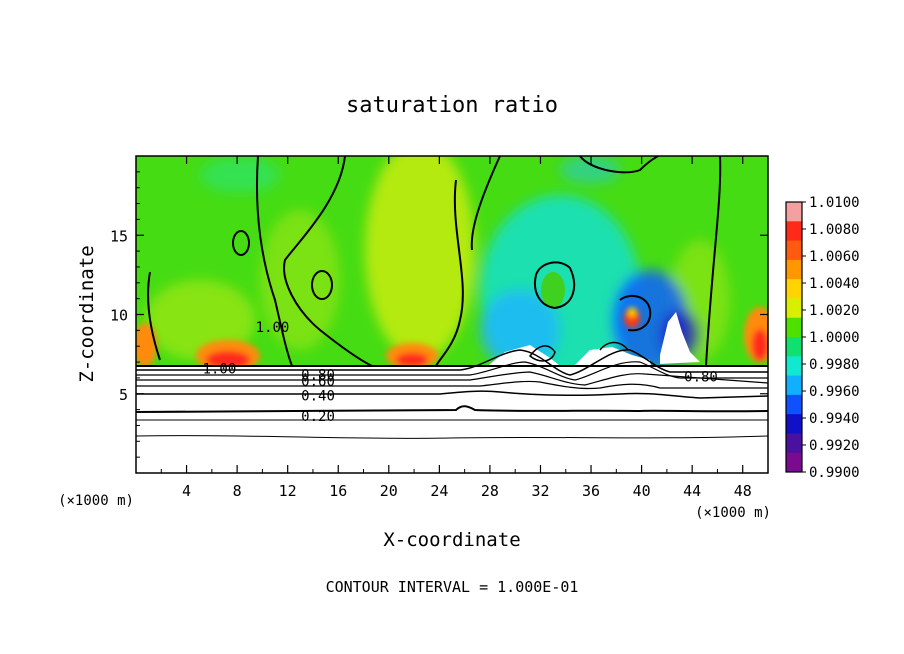 Image resolution: width=904 pixels, height=654 pixels. What do you see at coordinates (318, 417) in the screenshot?
I see `contour-label: 0.20` at bounding box center [318, 417].